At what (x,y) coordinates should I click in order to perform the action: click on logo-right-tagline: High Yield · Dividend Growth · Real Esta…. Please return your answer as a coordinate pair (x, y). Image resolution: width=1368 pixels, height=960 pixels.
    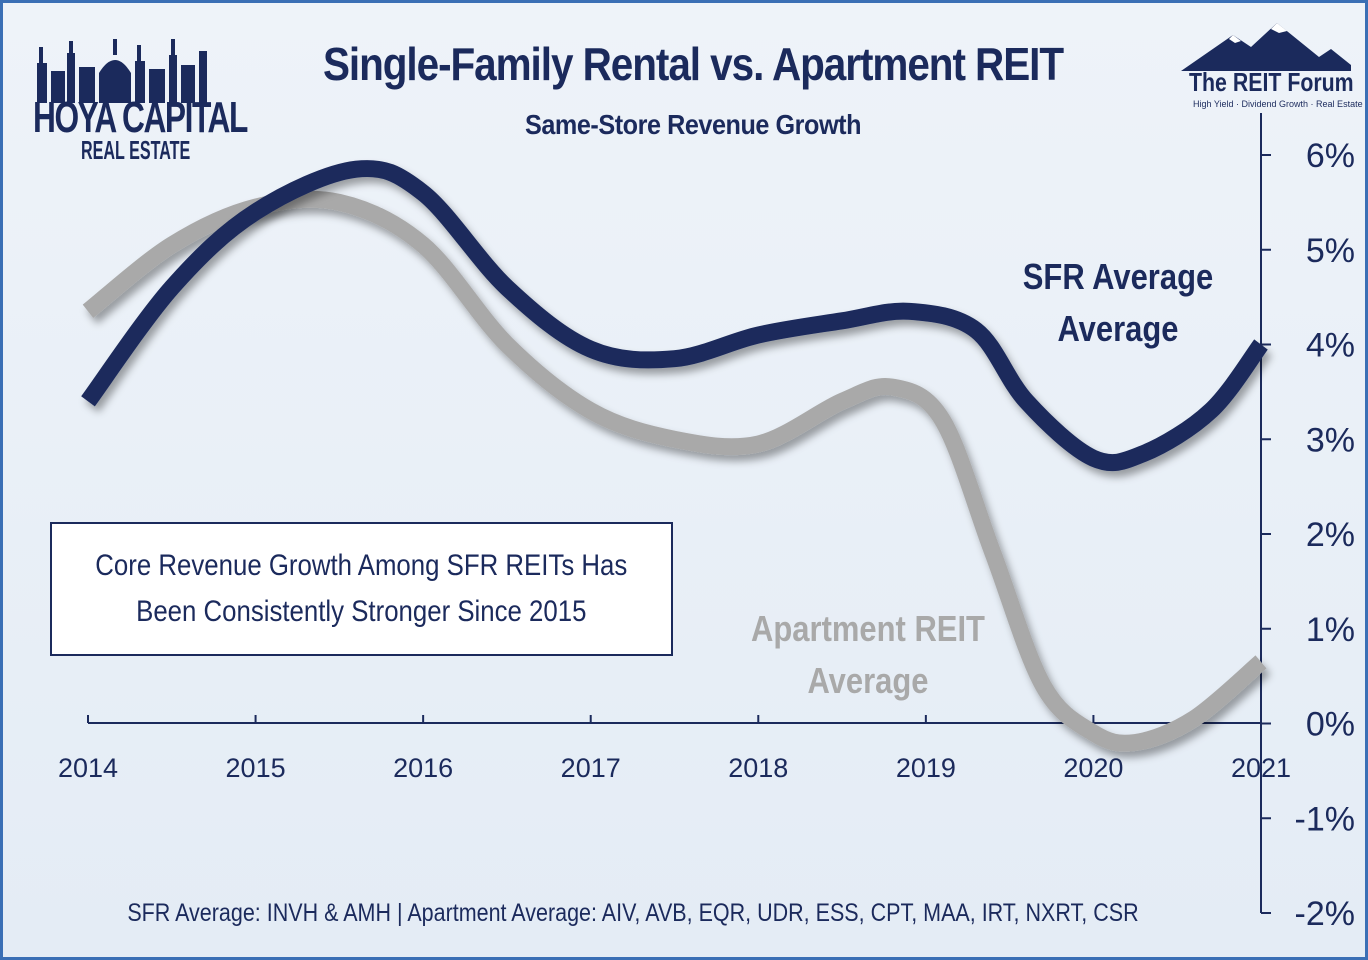
    Looking at the image, I should click on (1278, 104).